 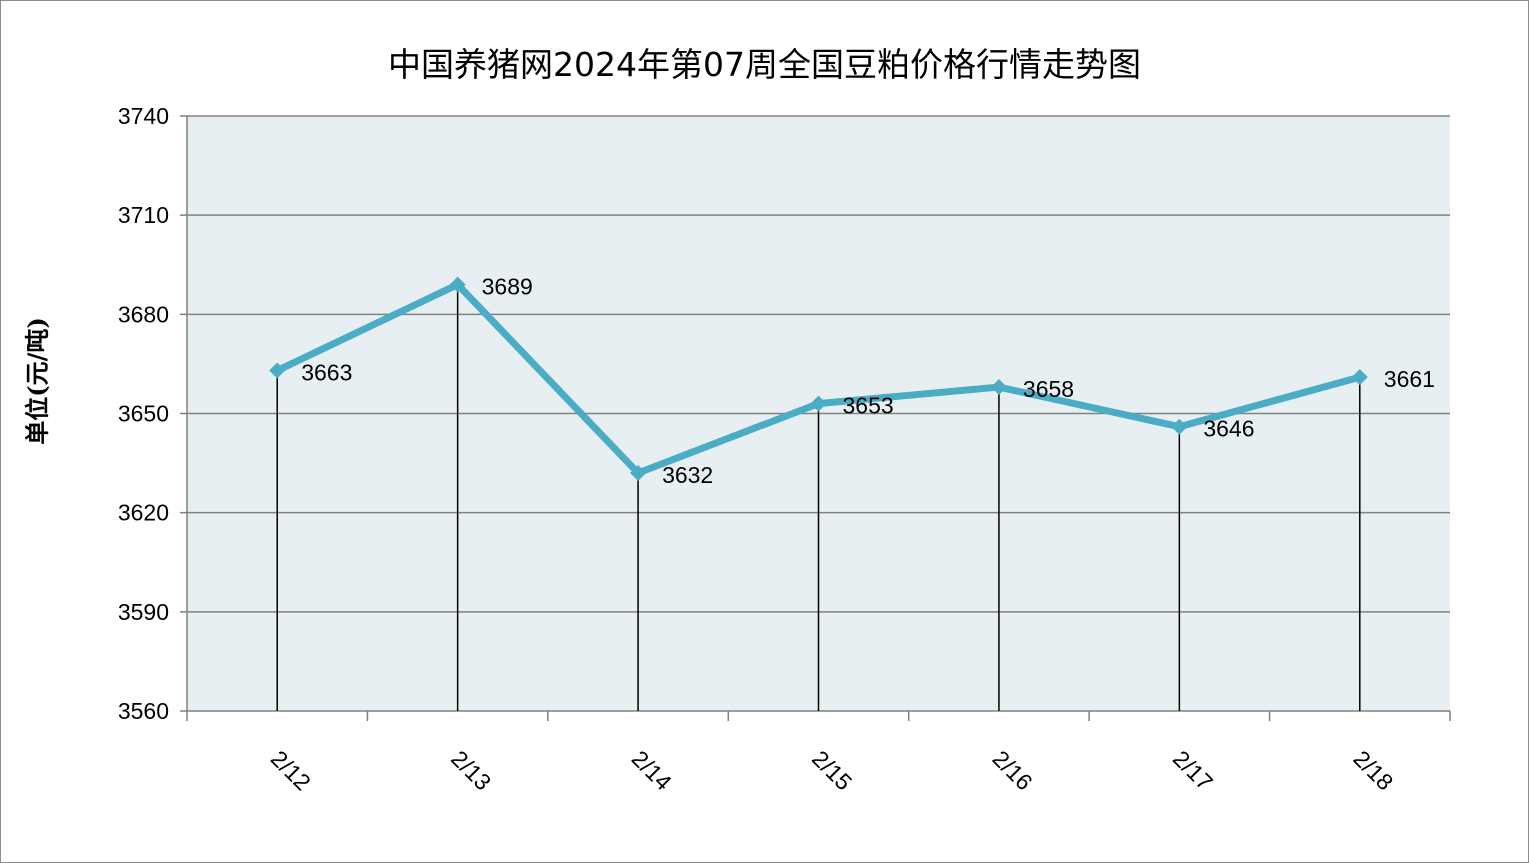 I want to click on x-tick-labels: 2/12 2/13 2/14 2/15 2/16 2/17 2/18, so click(x=832, y=770).